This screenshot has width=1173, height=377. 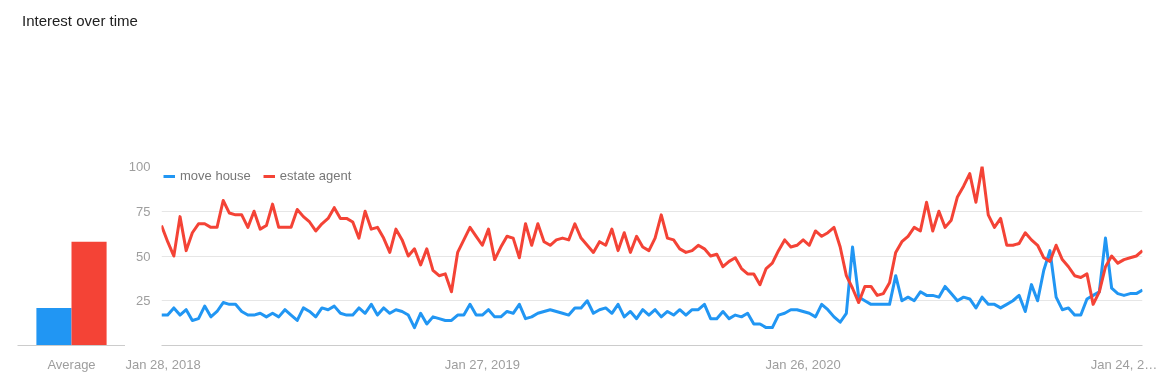 I want to click on y-tick-label: 25, so click(x=143, y=301).